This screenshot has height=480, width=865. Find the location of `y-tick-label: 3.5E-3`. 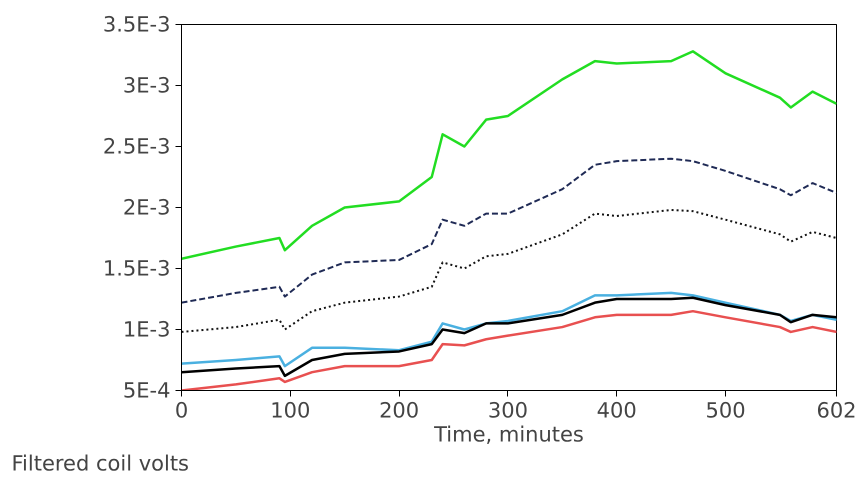

y-tick-label: 3.5E-3 is located at coordinates (136, 24).